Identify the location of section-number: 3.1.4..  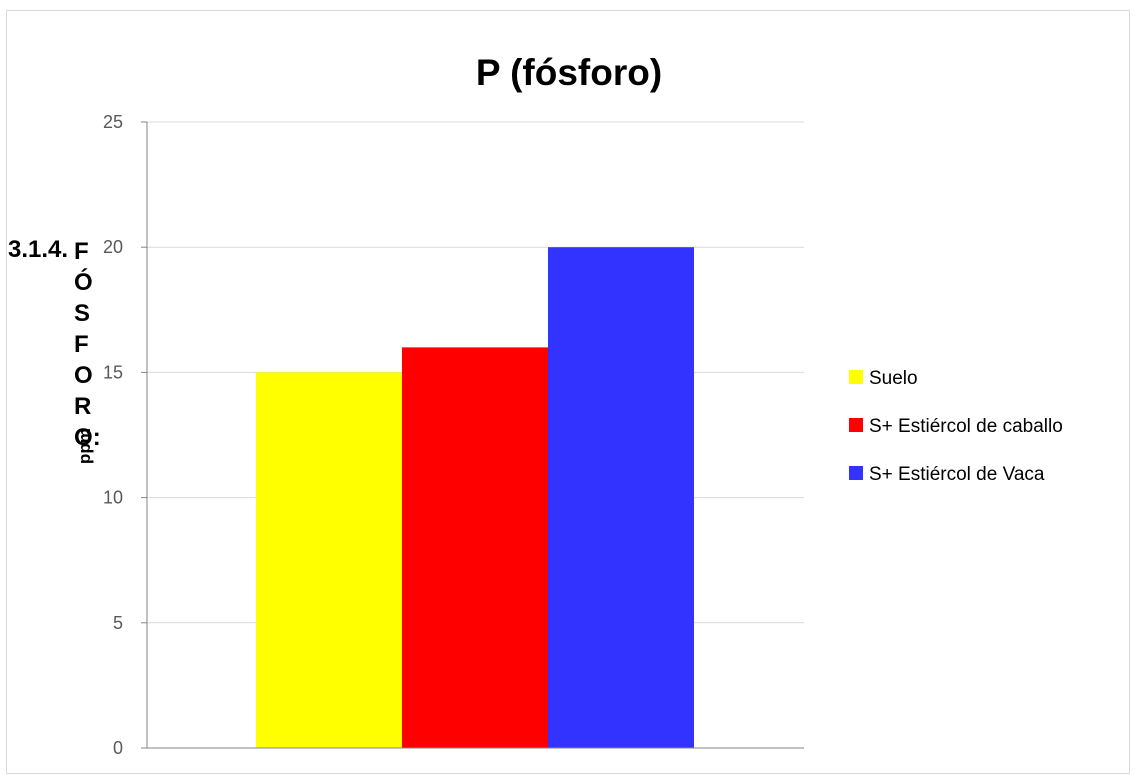
(38, 249).